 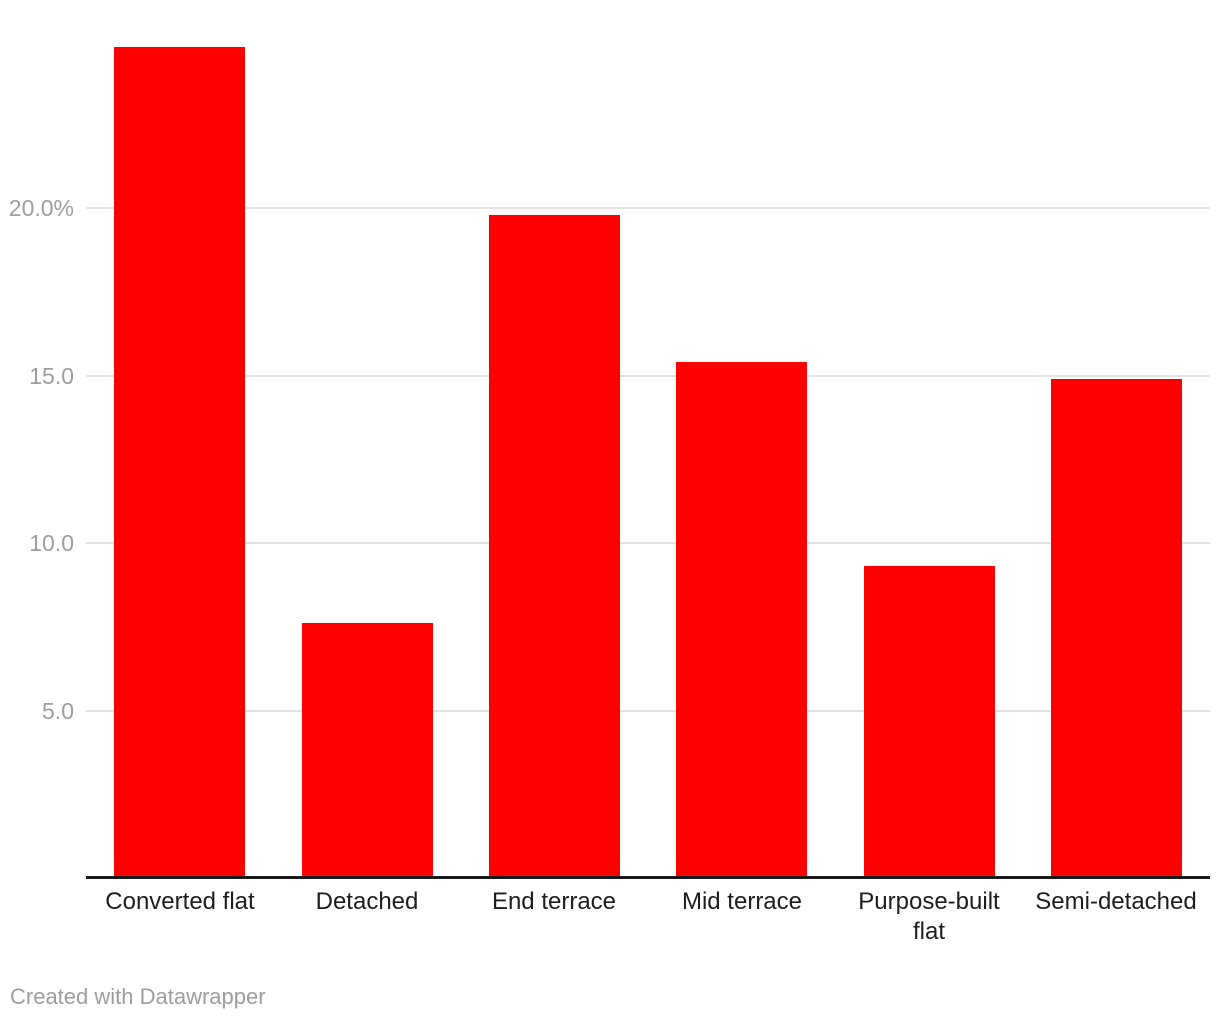 What do you see at coordinates (741, 620) in the screenshot?
I see `bar-mid-terrace` at bounding box center [741, 620].